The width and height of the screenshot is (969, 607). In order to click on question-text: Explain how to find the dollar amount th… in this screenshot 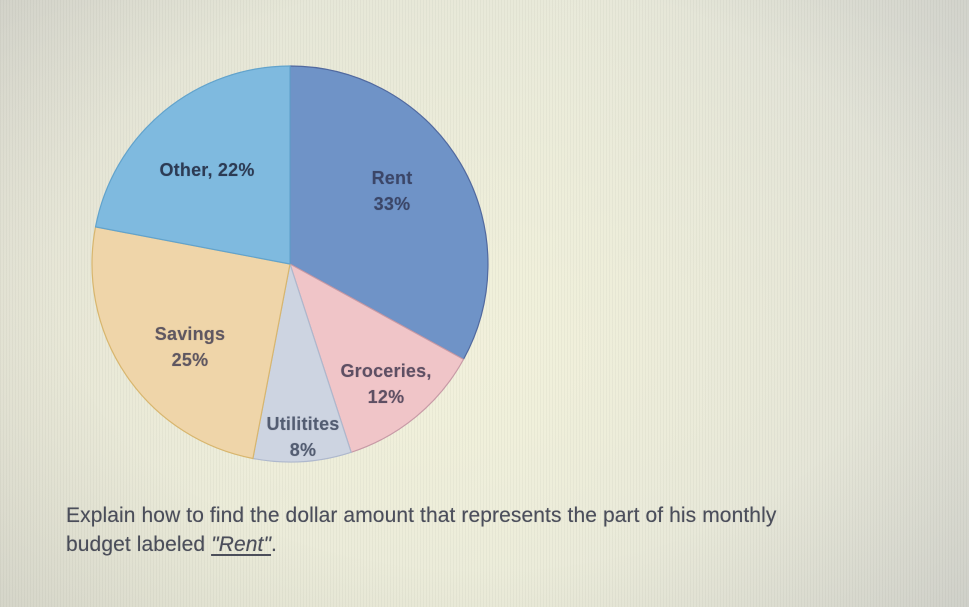, I will do `click(488, 530)`.